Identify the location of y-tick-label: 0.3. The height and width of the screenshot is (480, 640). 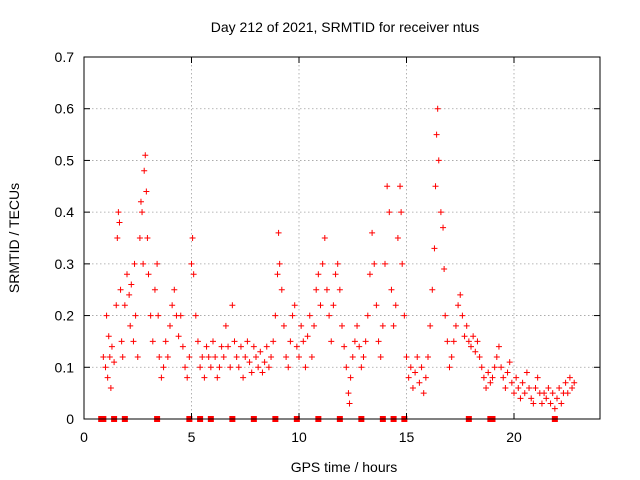
(65, 264).